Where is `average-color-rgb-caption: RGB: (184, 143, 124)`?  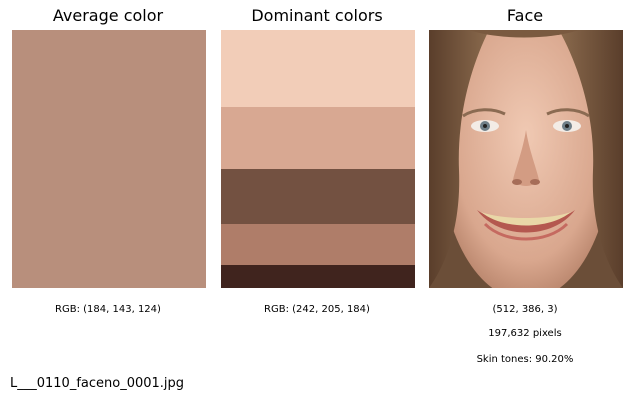
average-color-rgb-caption: RGB: (184, 143, 124) is located at coordinates (108, 309).